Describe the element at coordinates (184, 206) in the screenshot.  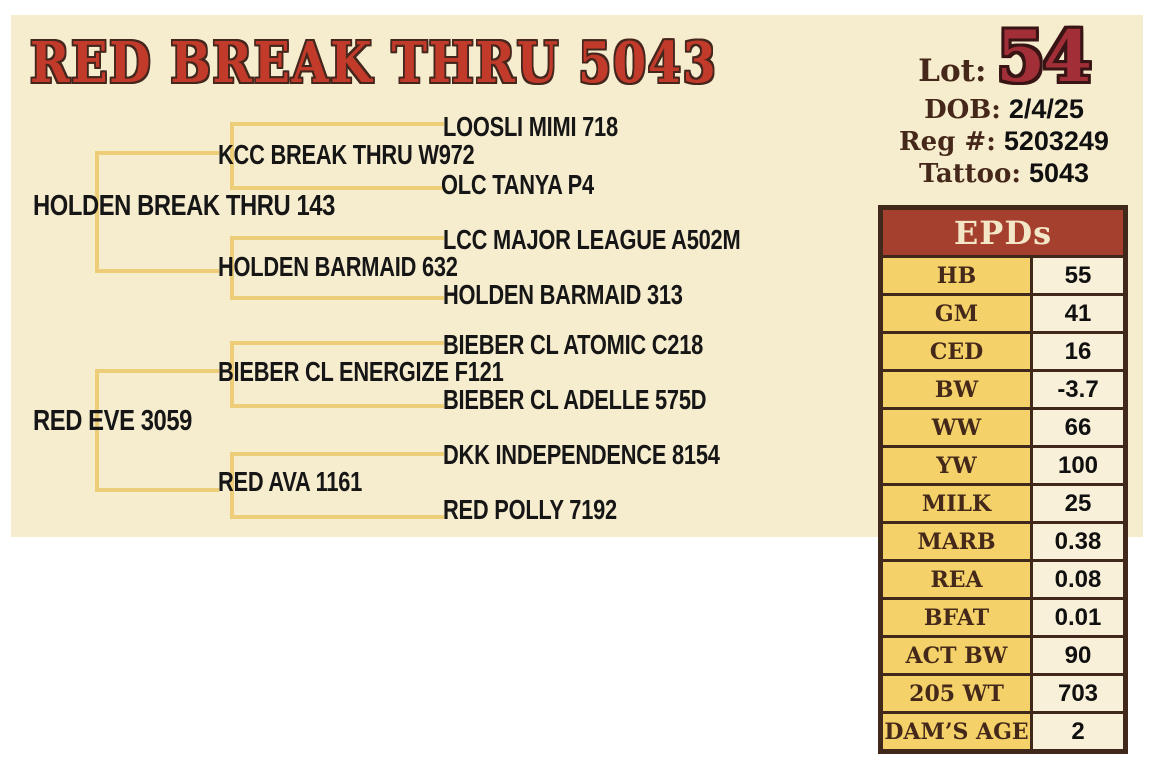
I see `pedigree-name-sire: HOLDEN BREAK THRU 143` at that location.